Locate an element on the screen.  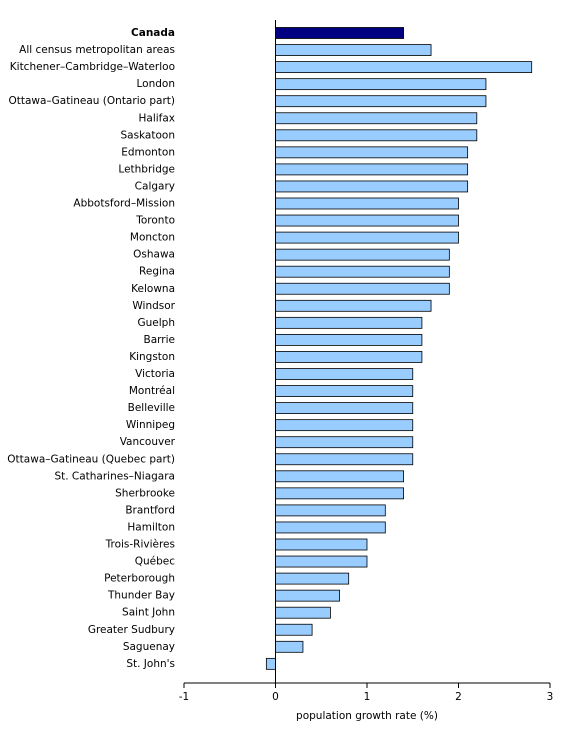
y-tick-label: Toronto is located at coordinates (155, 221).